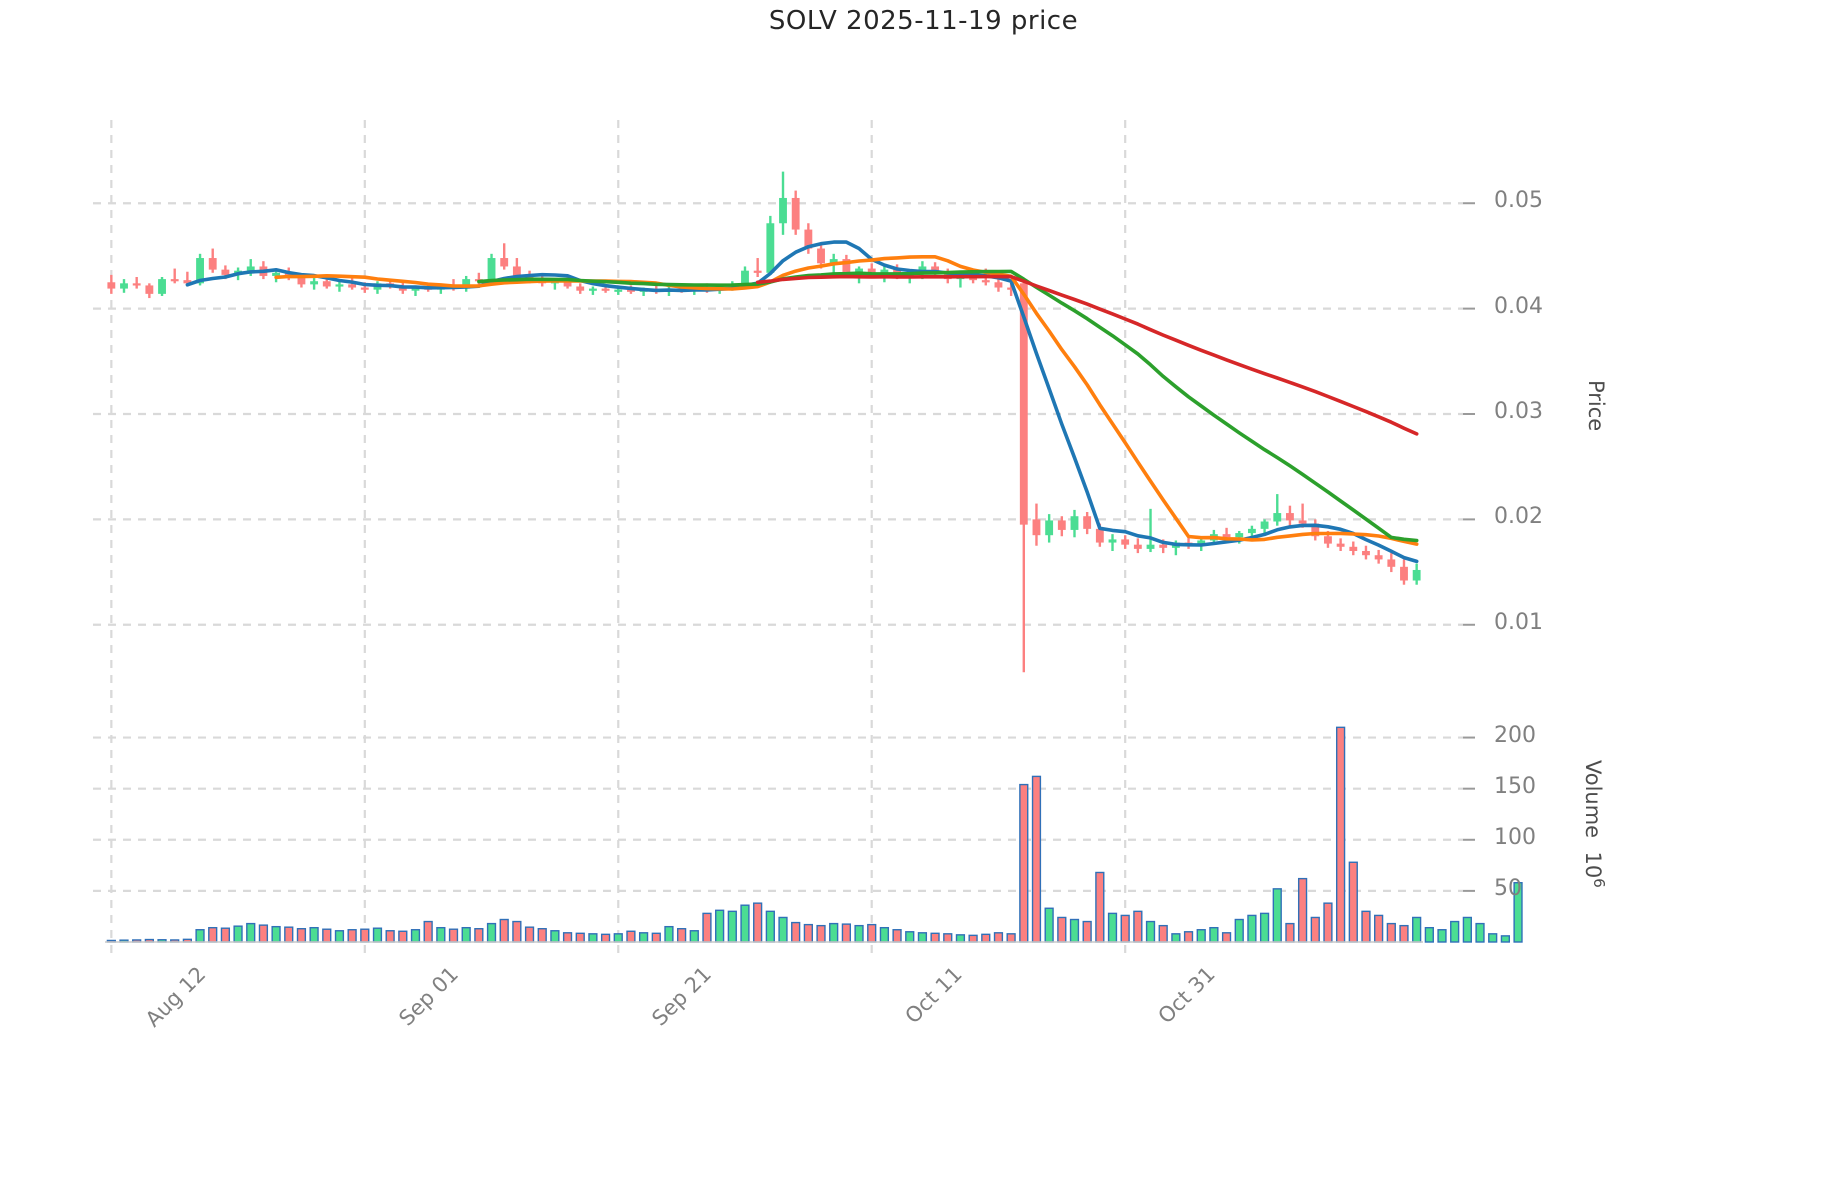 This screenshot has height=1202, width=1847. I want to click on price-tick-label-3: 0.02, so click(1518, 517).